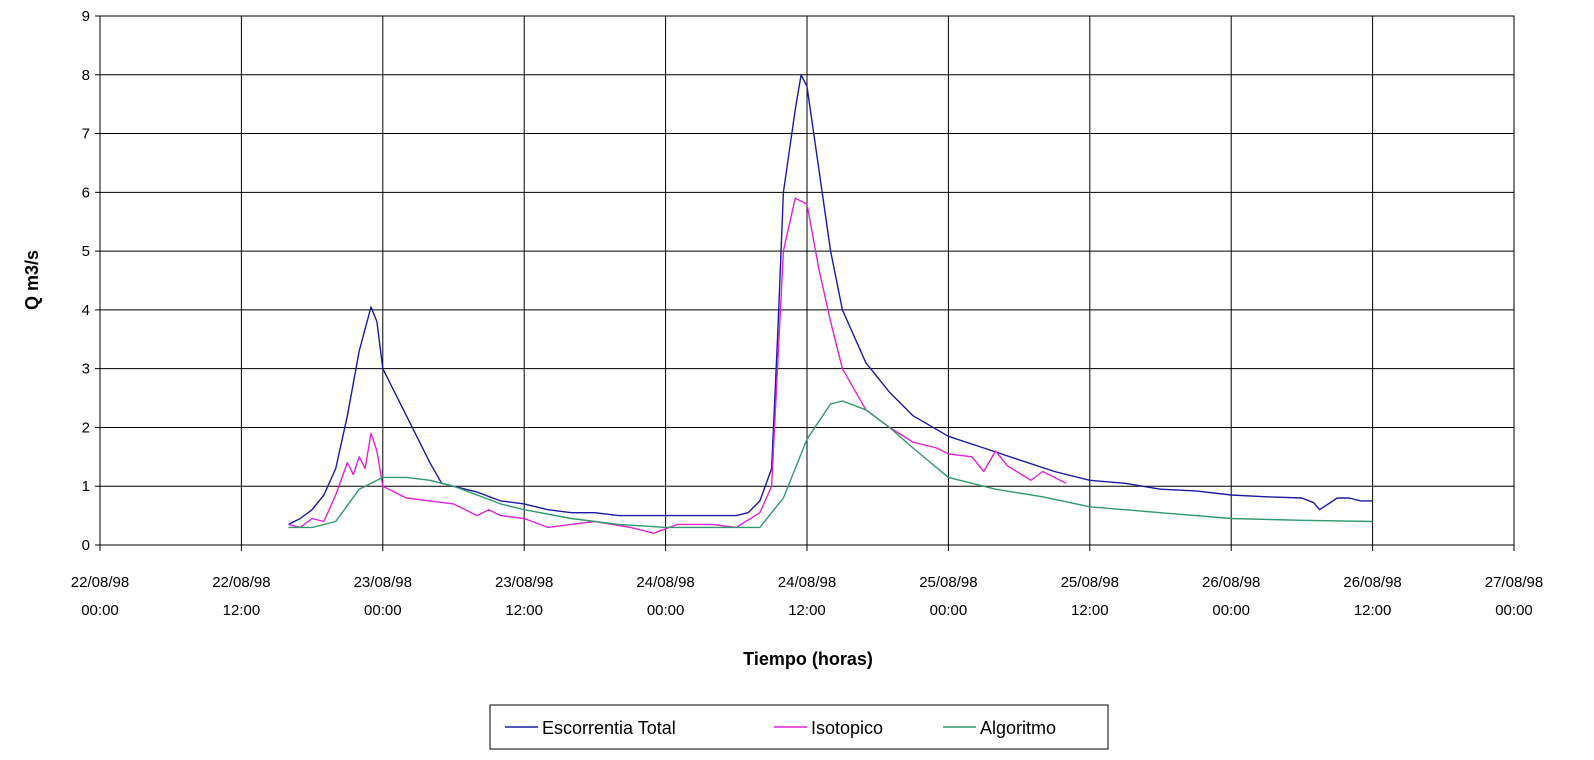 This screenshot has height=760, width=1594. I want to click on y-tick-label: 3, so click(86, 369).